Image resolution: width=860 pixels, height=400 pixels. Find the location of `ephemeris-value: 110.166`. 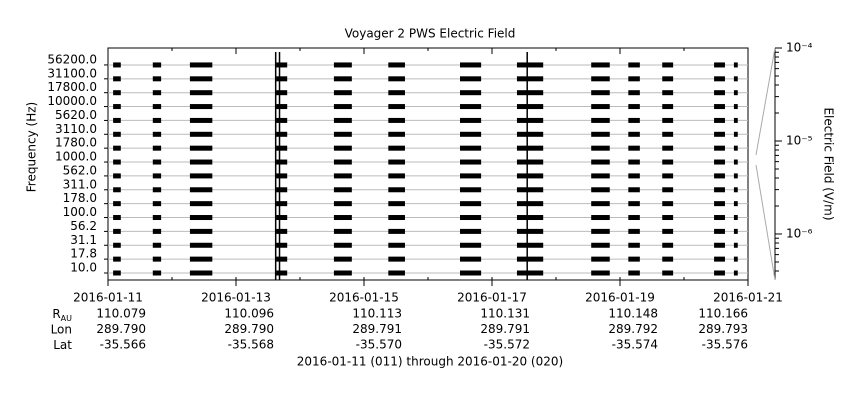

ephemeris-value: 110.166 is located at coordinates (723, 314).